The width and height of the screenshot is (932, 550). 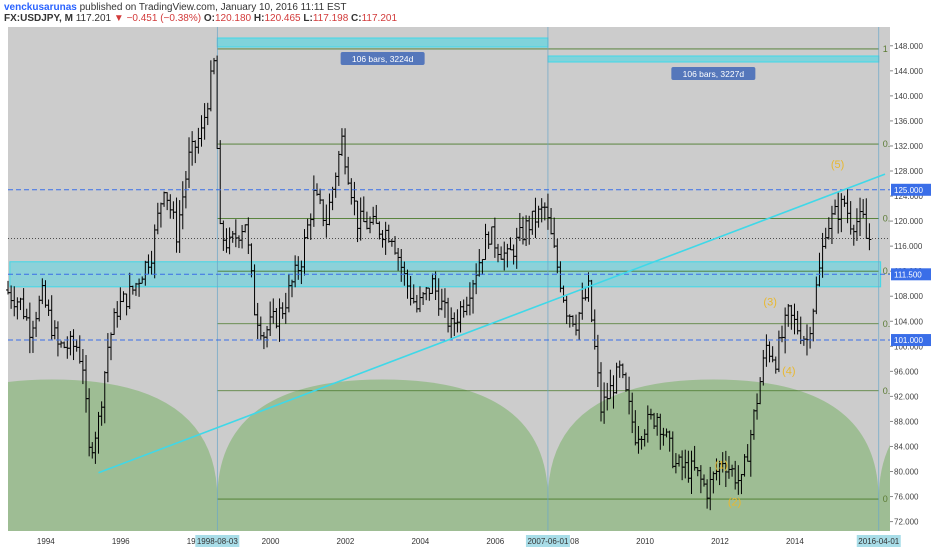 What do you see at coordinates (908, 146) in the screenshot?
I see `y-tick-label: 132.000` at bounding box center [908, 146].